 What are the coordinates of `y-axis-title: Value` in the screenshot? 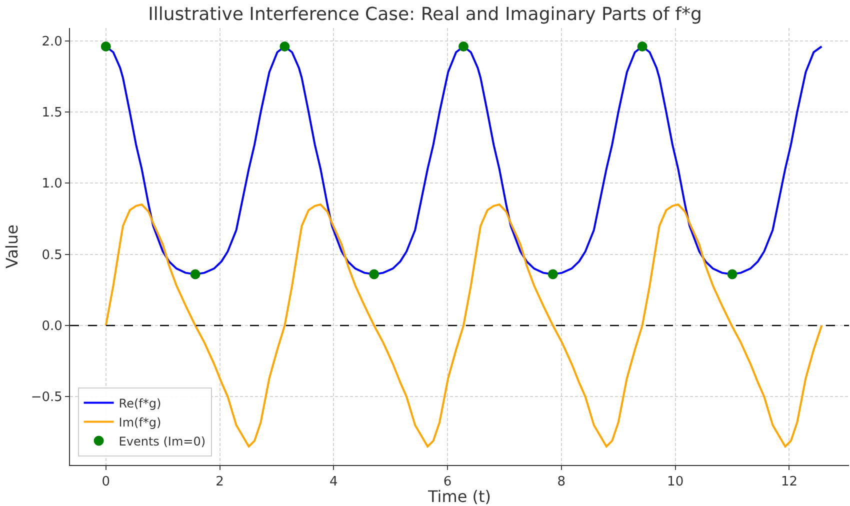 It's located at (12, 246).